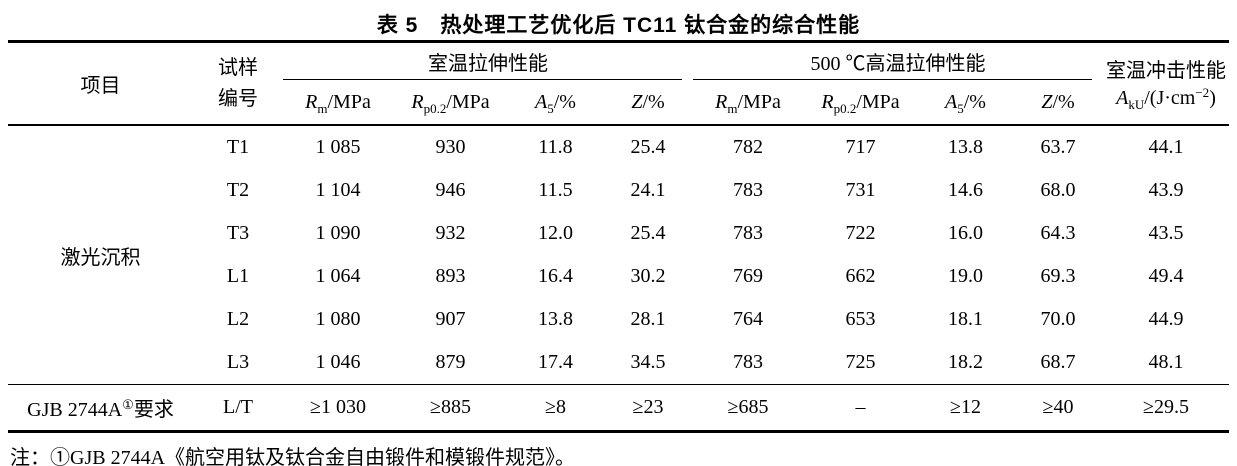  What do you see at coordinates (238, 319) in the screenshot?
I see `sample-id-cell: L2` at bounding box center [238, 319].